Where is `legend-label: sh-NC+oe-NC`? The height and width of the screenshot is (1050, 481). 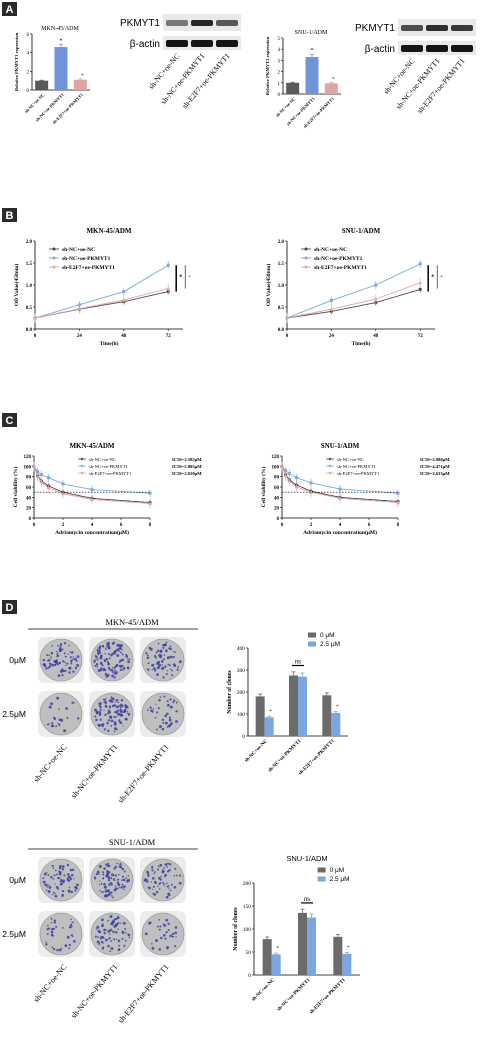
legend-label: sh-NC+oe-NC is located at coordinates (330, 250).